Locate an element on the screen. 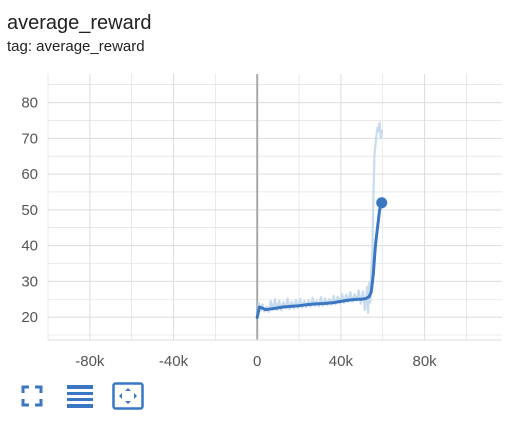 The height and width of the screenshot is (421, 516). chart-toolbar is located at coordinates (80, 396).